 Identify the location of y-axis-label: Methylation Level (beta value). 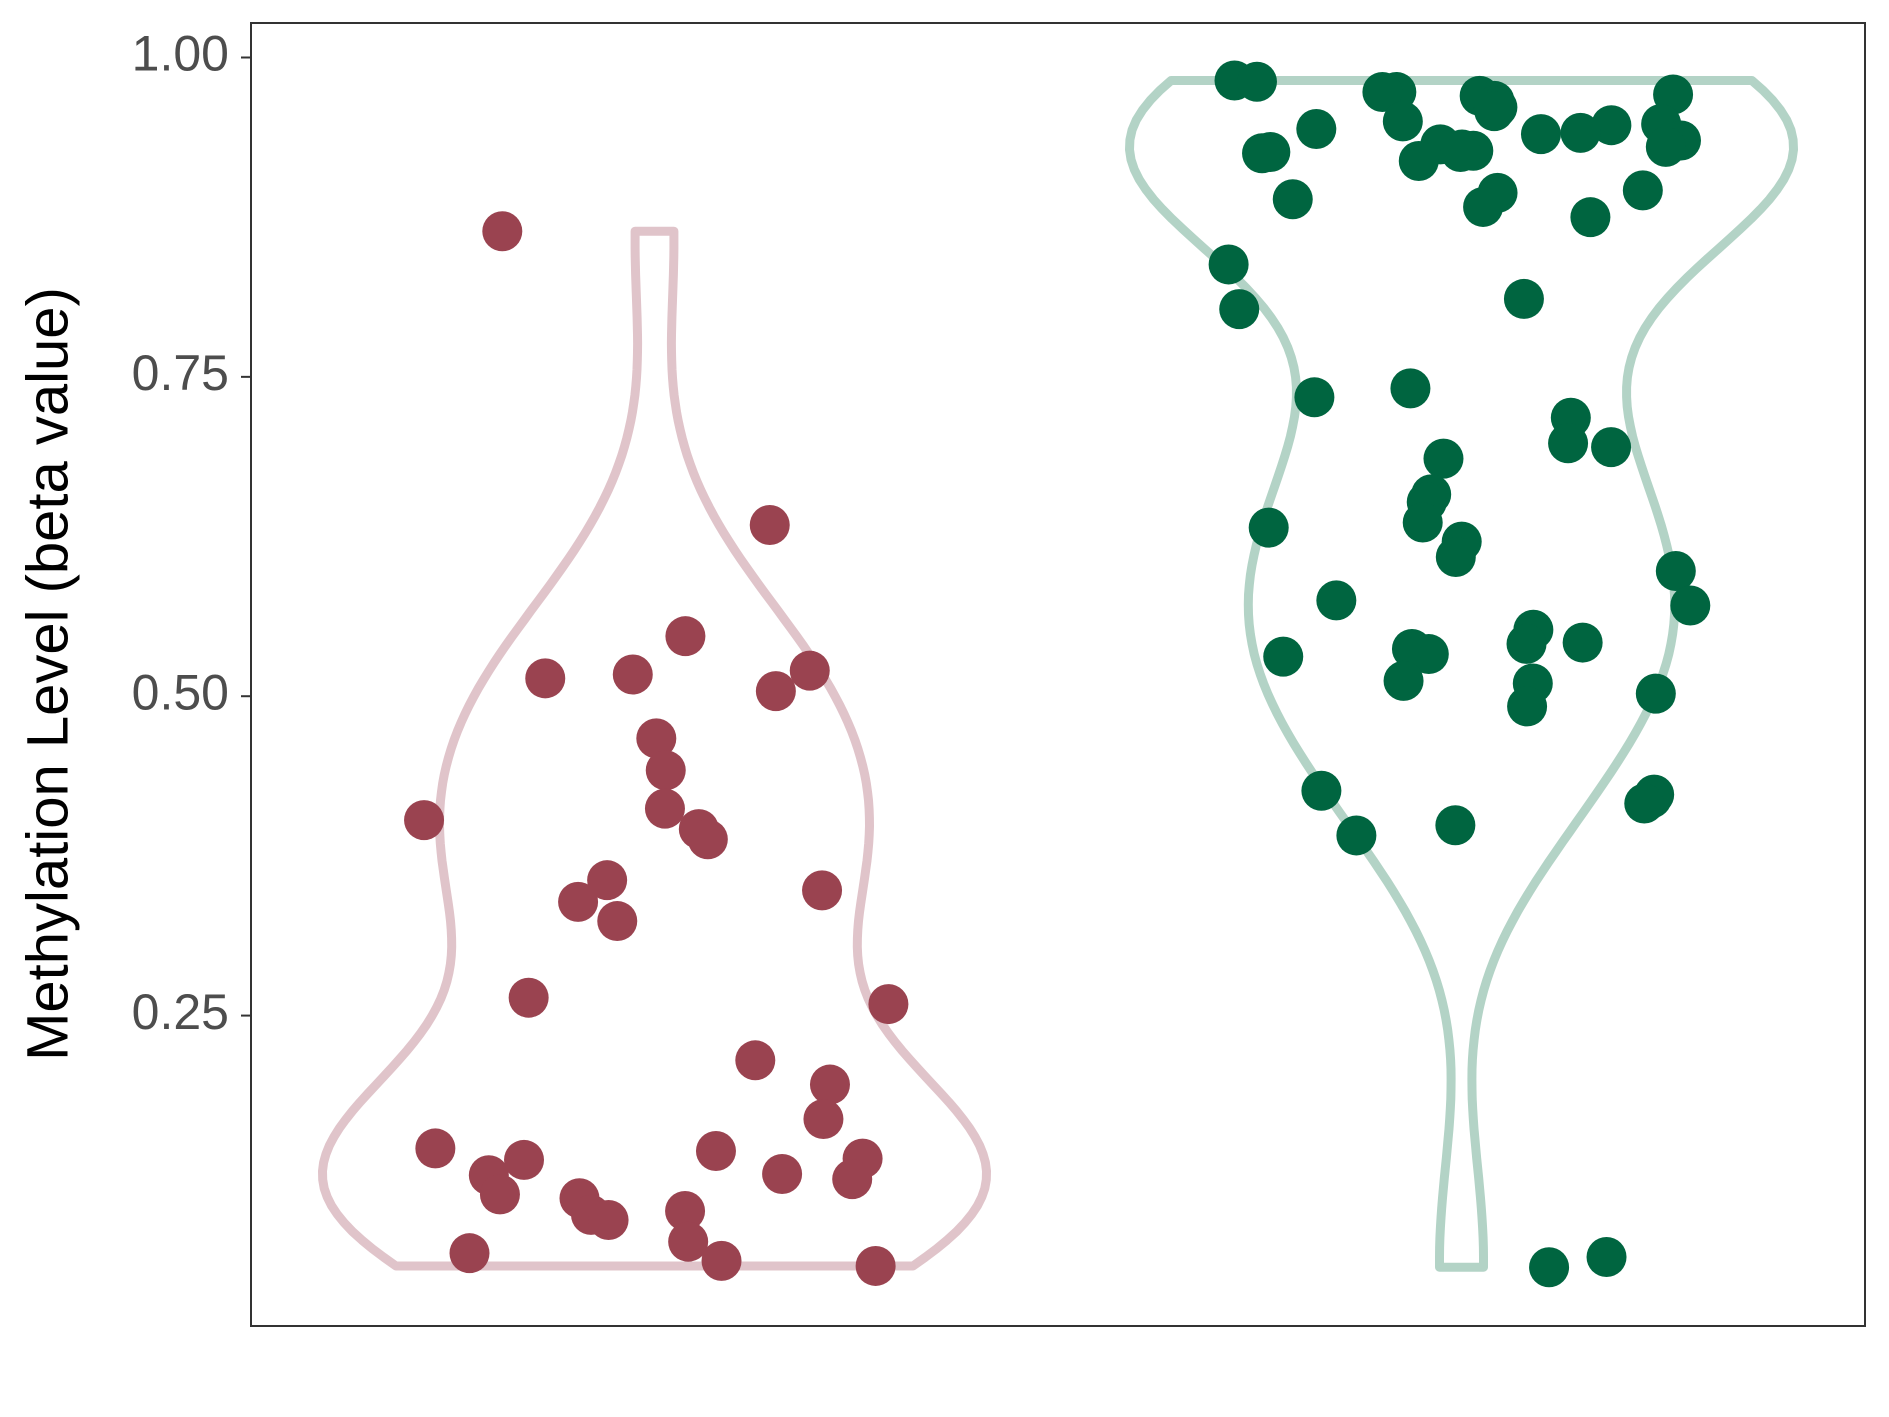
(47, 674).